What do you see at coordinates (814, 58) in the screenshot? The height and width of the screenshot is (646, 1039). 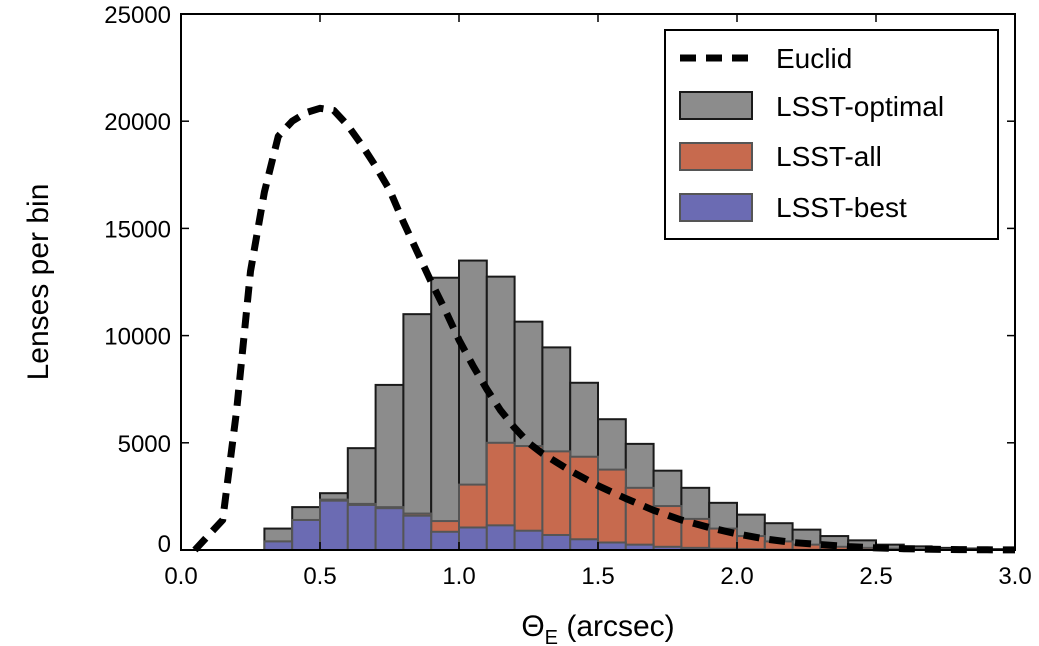 I see `legend-label-euclid: Euclid` at bounding box center [814, 58].